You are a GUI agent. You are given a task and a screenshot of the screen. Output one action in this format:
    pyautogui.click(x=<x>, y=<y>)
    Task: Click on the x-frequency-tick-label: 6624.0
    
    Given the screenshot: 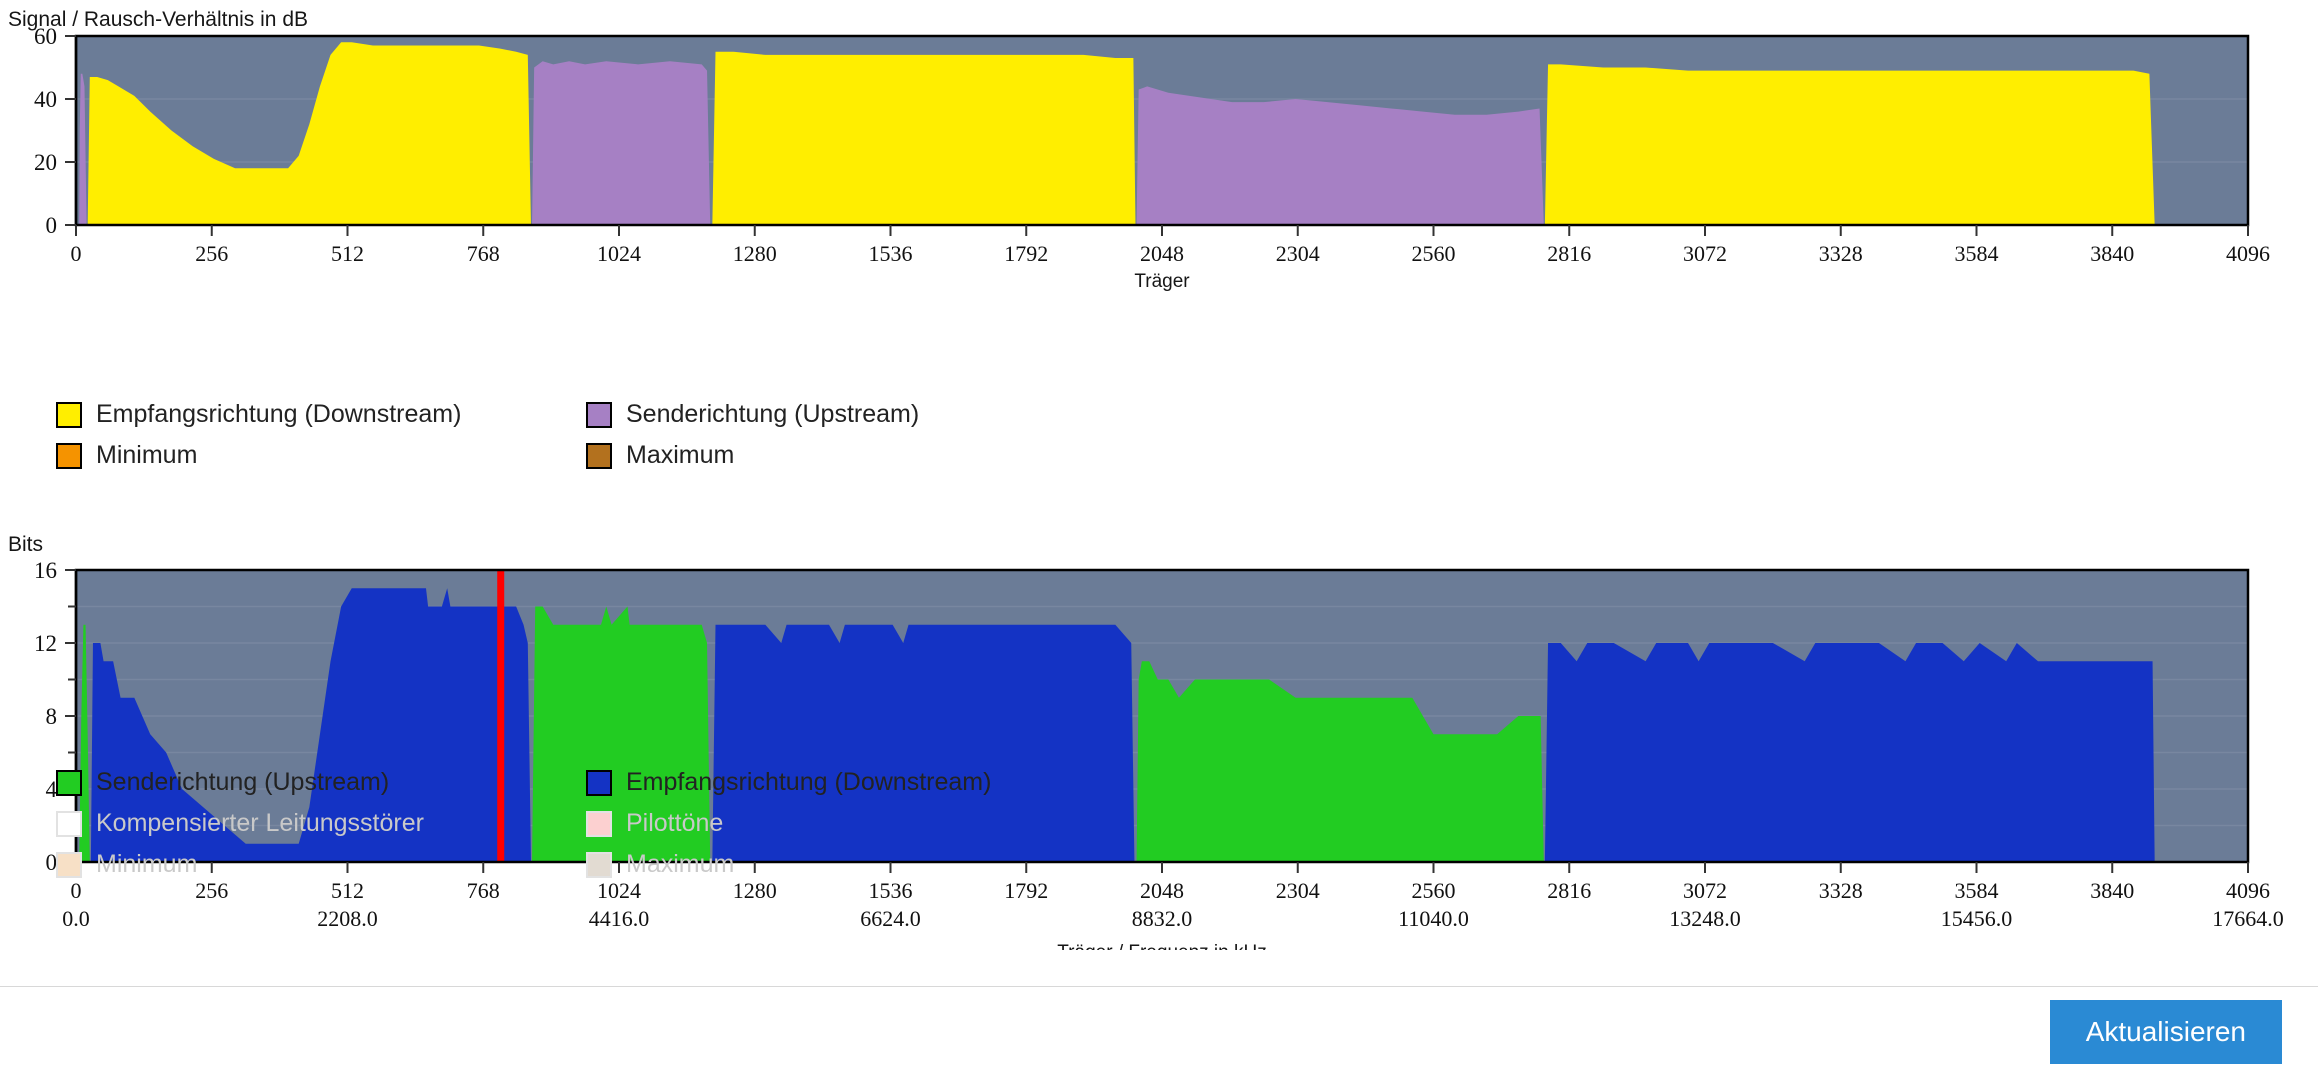 What is the action you would take?
    pyautogui.click(x=890, y=918)
    